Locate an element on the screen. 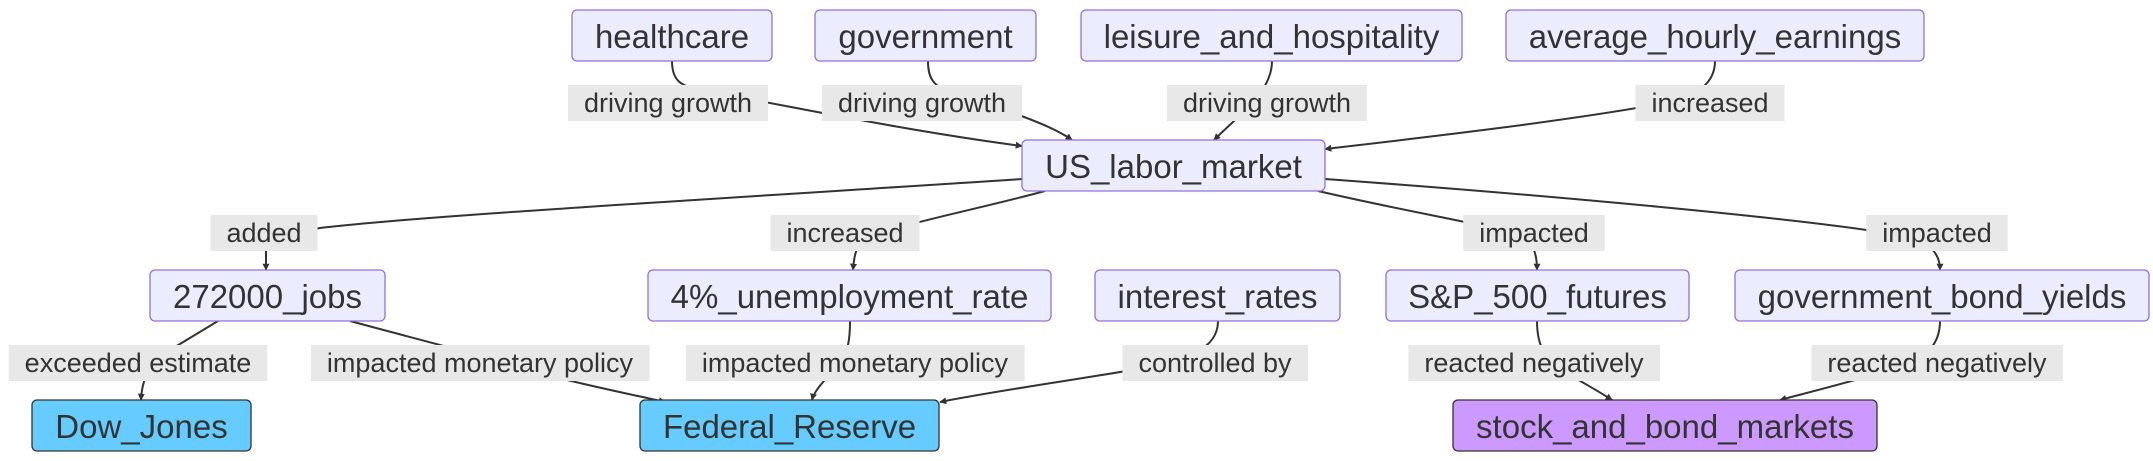 The width and height of the screenshot is (2153, 461). node-label: Federal_Reserve is located at coordinates (789, 426).